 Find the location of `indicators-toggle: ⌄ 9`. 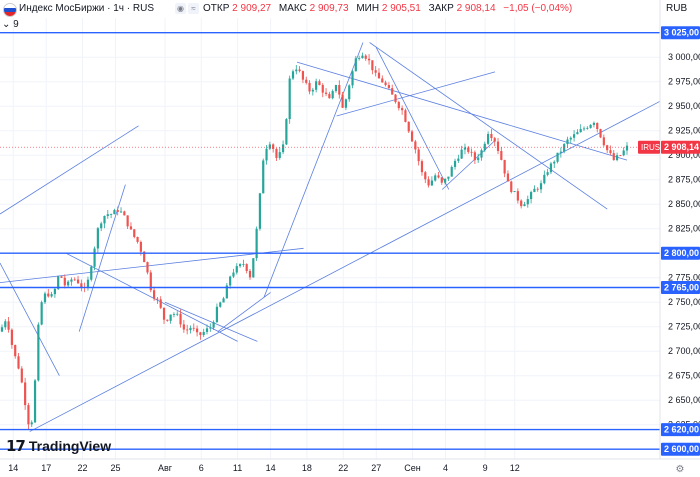

indicators-toggle: ⌄ 9 is located at coordinates (10, 25).